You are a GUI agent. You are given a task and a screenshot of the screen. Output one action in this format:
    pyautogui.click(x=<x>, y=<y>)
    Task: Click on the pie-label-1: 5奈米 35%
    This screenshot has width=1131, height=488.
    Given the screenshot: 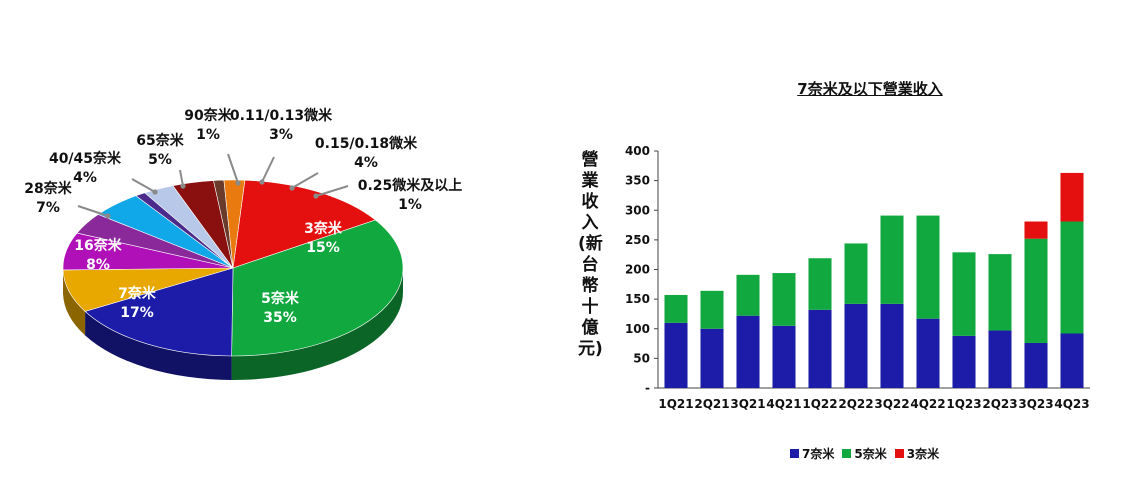 What is the action you would take?
    pyautogui.click(x=280, y=308)
    